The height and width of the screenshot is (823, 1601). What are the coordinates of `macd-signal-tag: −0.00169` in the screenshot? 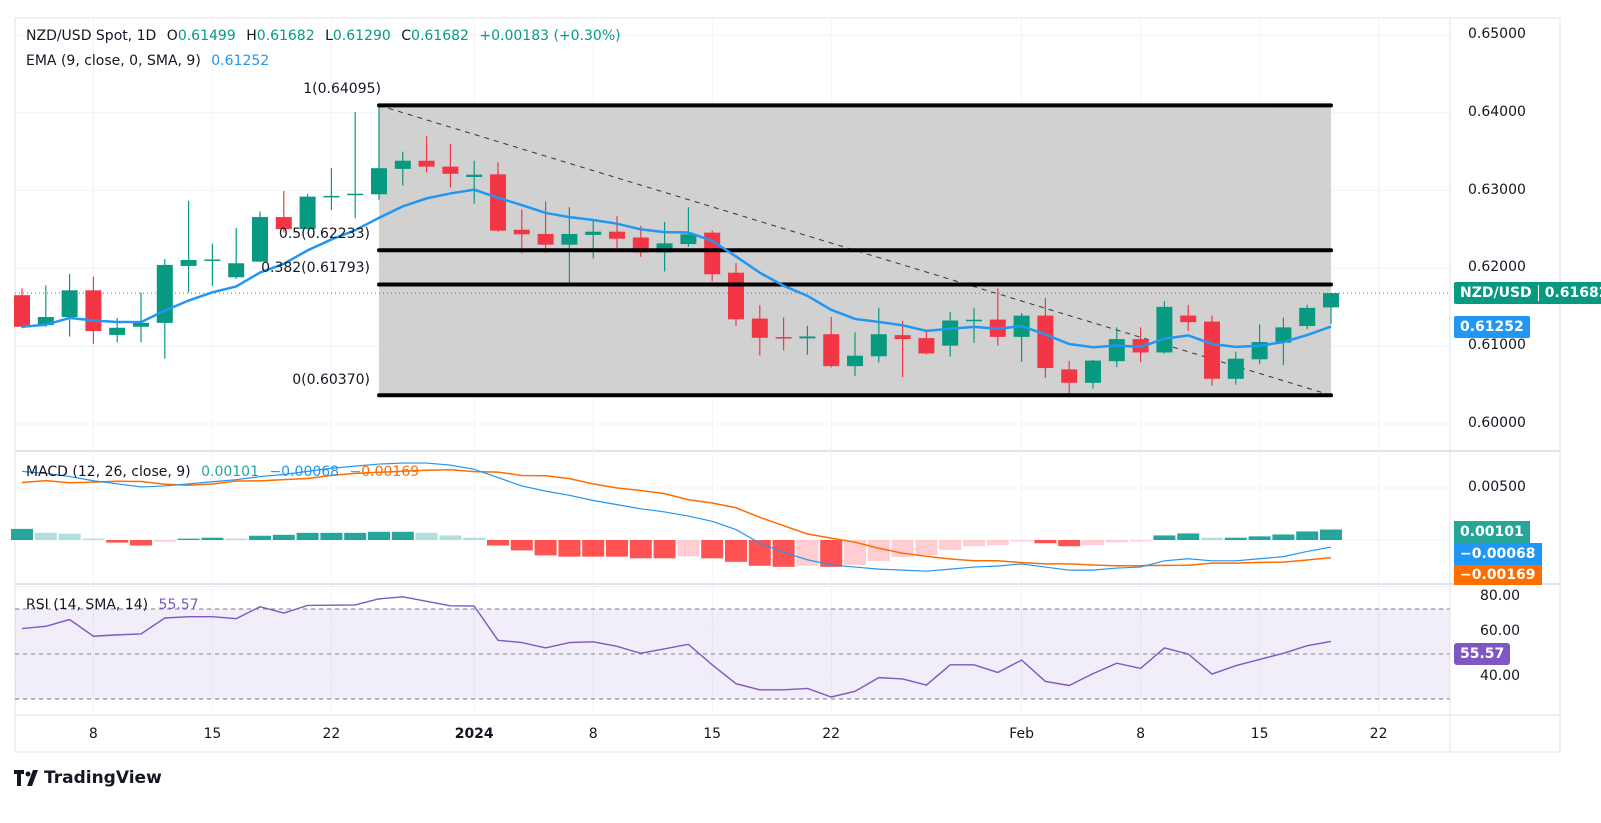 It's located at (1498, 575).